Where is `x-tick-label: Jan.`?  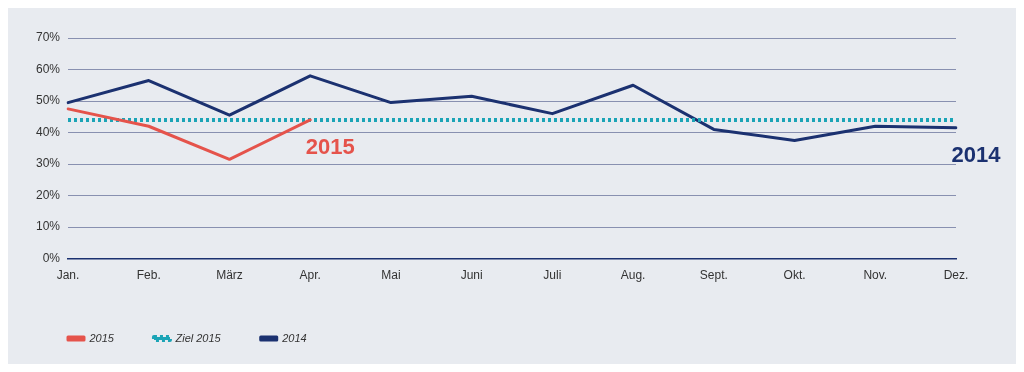 x-tick-label: Jan. is located at coordinates (68, 275).